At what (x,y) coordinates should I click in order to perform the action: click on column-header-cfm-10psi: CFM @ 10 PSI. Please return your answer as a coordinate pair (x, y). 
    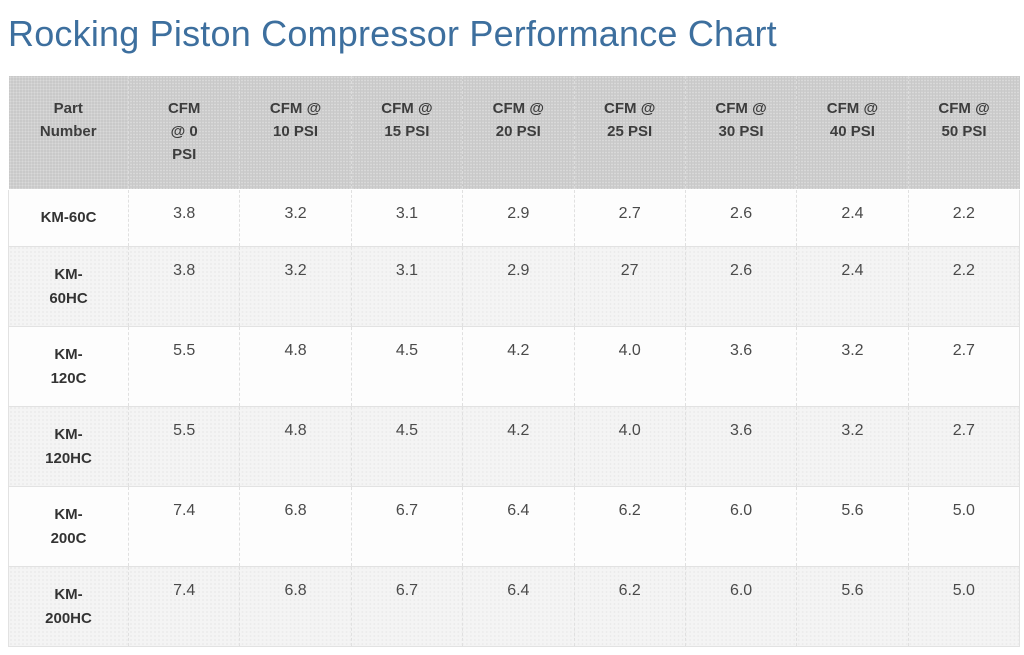
    Looking at the image, I should click on (295, 133).